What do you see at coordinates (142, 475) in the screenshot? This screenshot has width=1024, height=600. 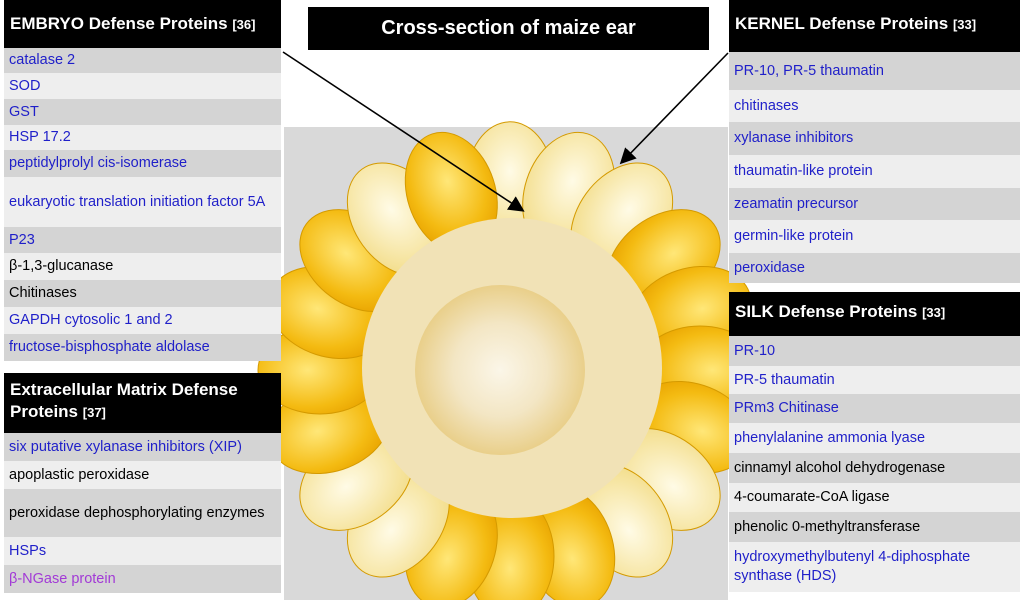 I see `ecm-item: apoplastic peroxidase` at bounding box center [142, 475].